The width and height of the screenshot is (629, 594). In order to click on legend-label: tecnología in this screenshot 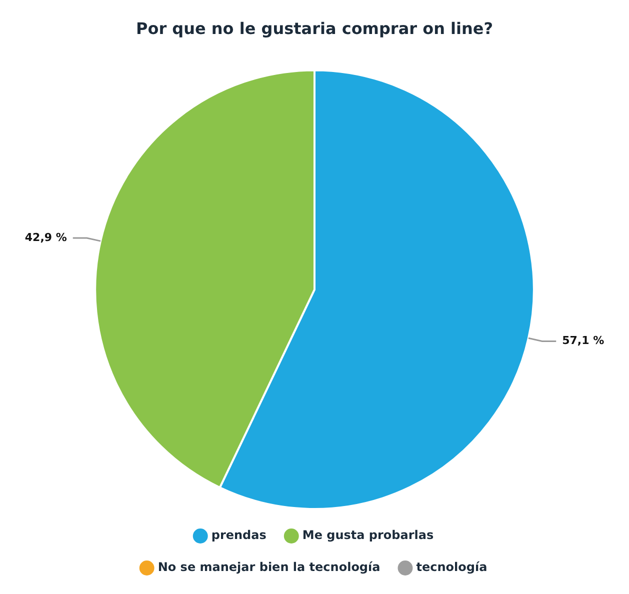, I will do `click(452, 567)`.